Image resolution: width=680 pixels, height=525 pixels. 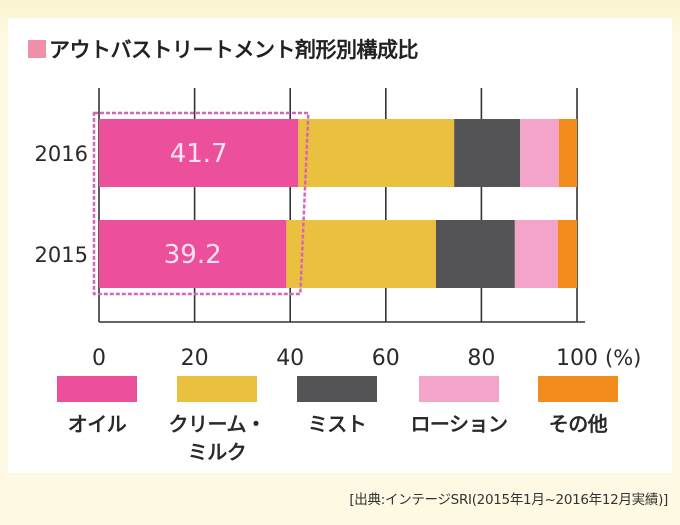 What do you see at coordinates (61, 154) in the screenshot?
I see `category-label-2016: 2016` at bounding box center [61, 154].